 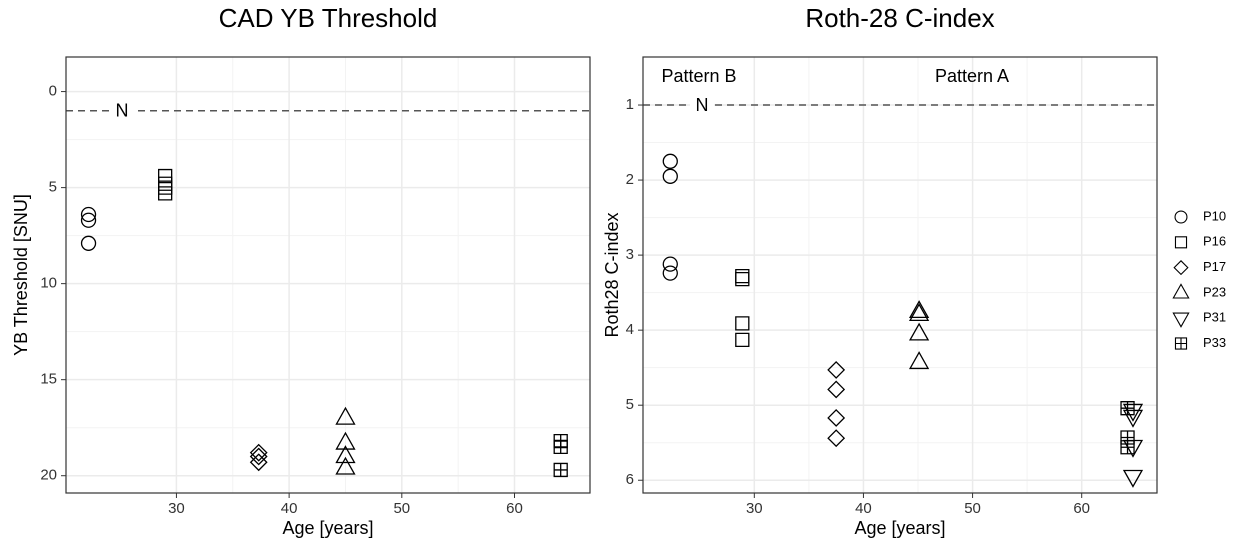 What do you see at coordinates (630, 329) in the screenshot?
I see `y-tick-label: 4` at bounding box center [630, 329].